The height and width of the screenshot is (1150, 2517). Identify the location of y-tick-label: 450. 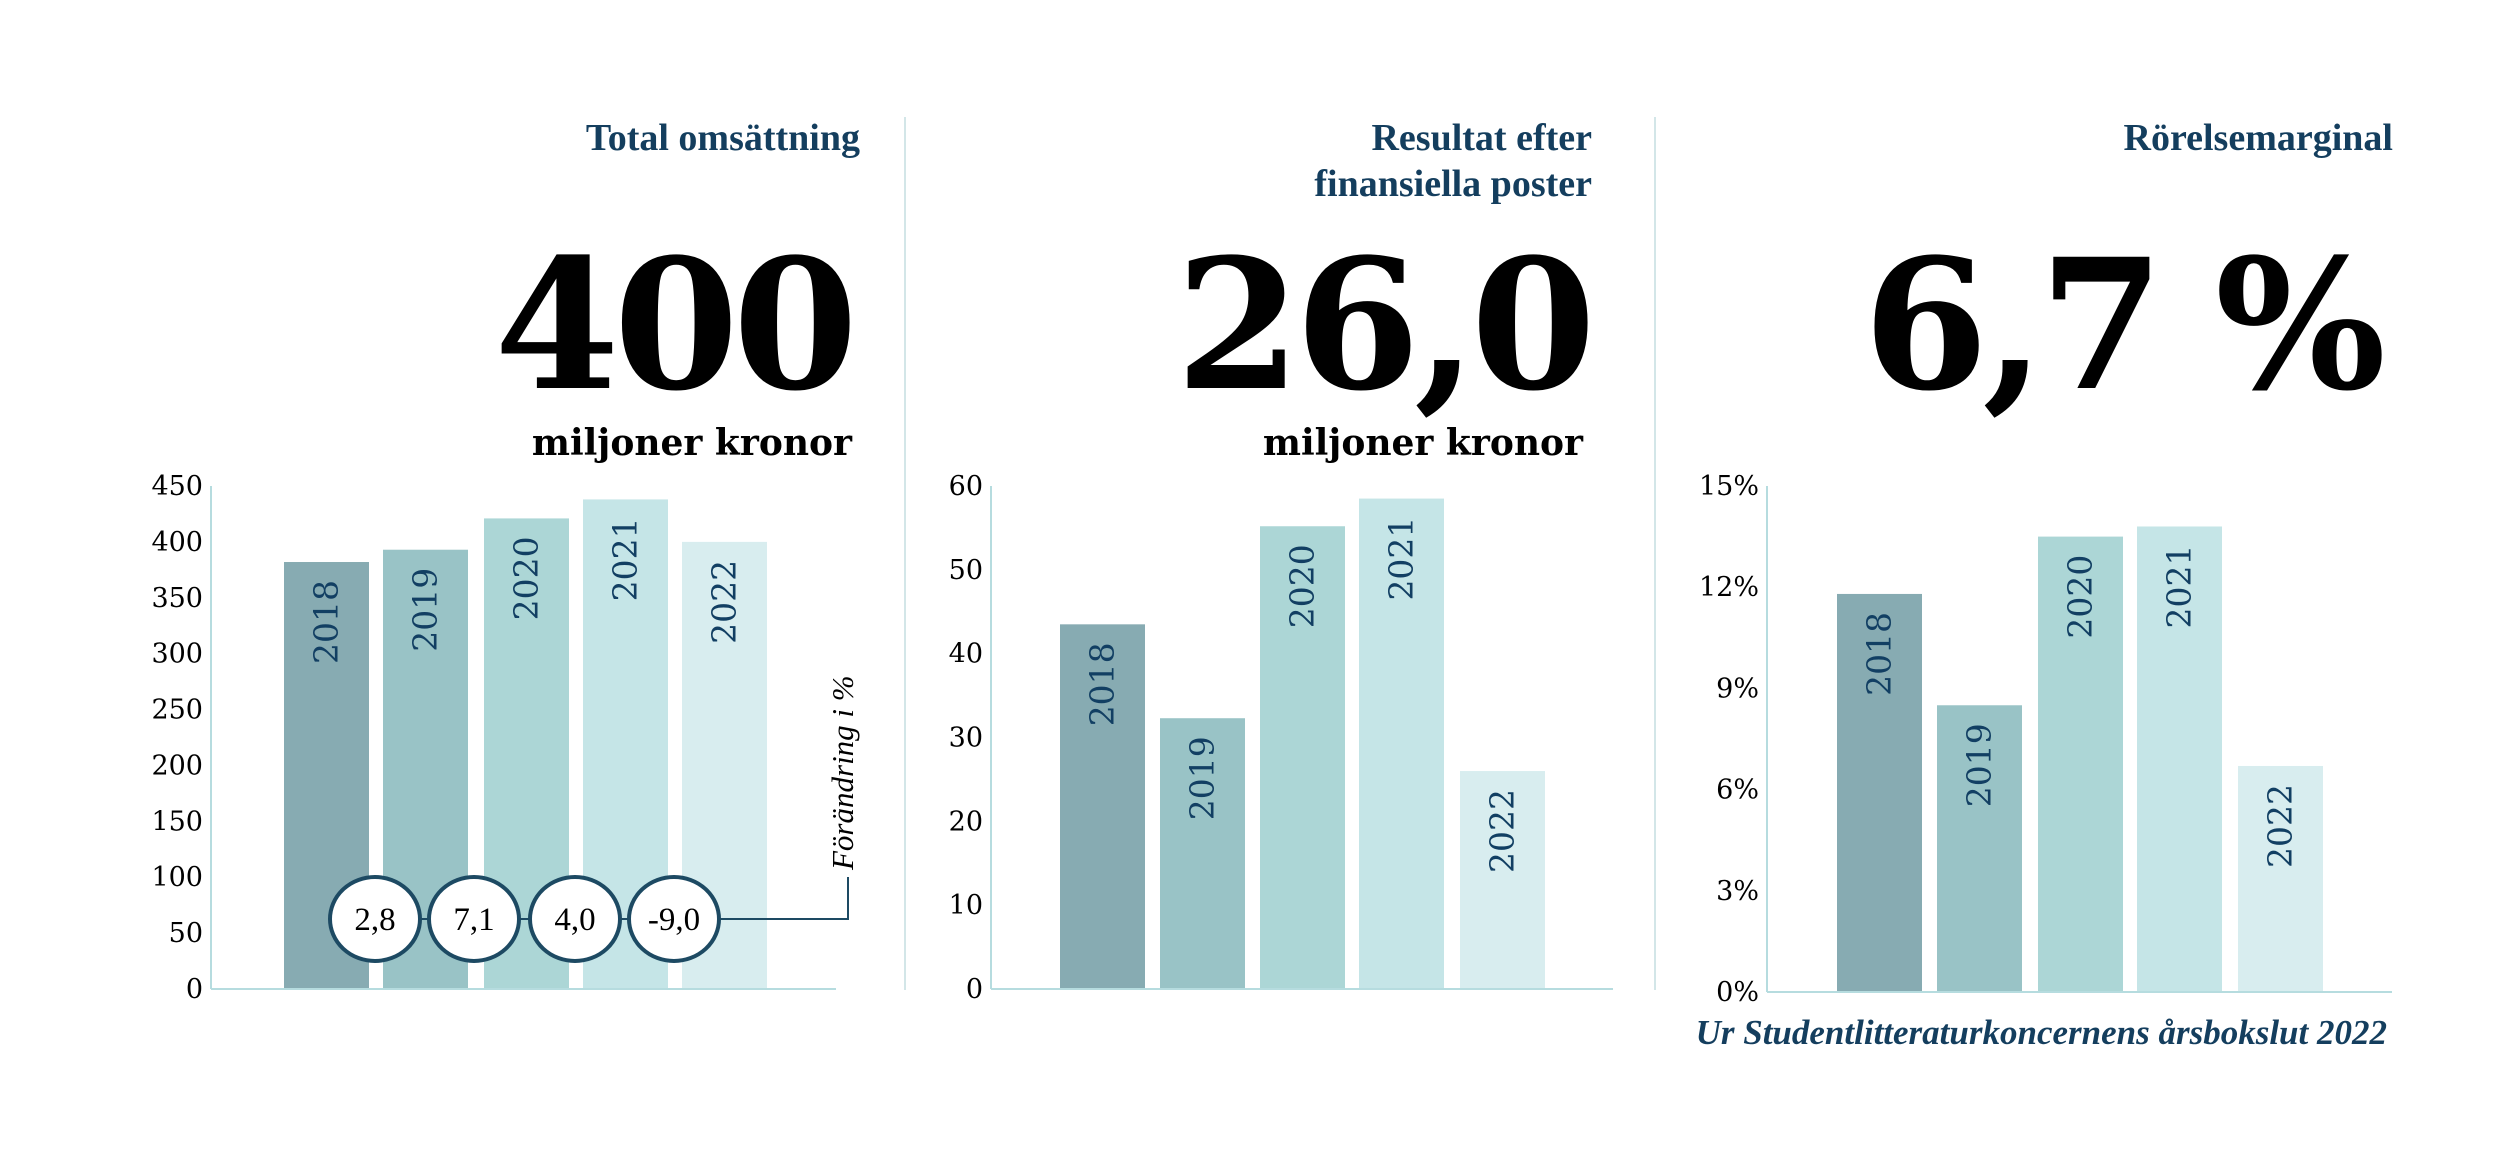
(177, 486).